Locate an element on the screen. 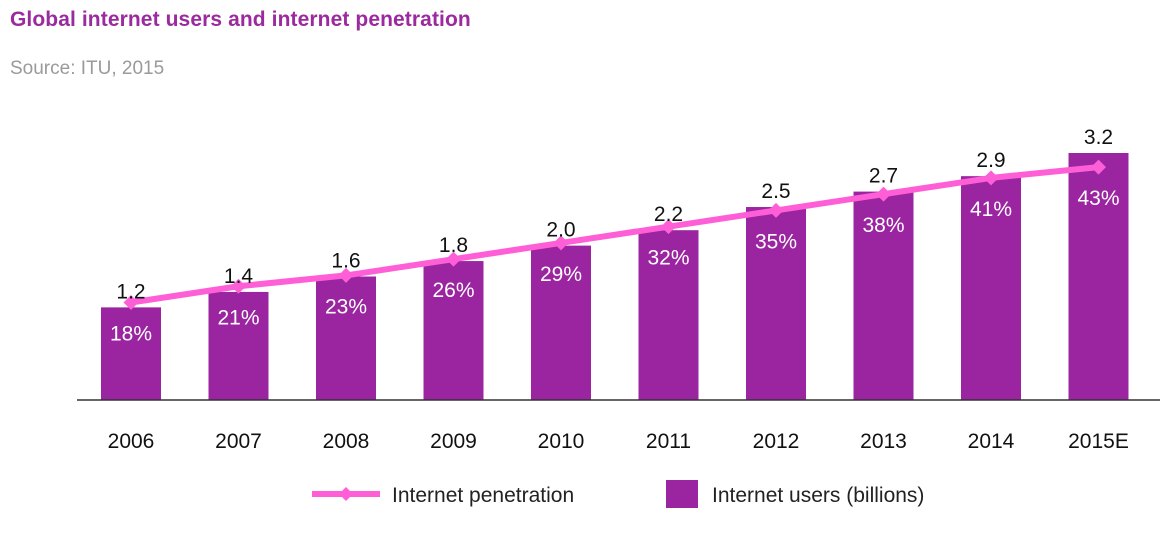  x-tick-label: 2010 is located at coordinates (561, 441).